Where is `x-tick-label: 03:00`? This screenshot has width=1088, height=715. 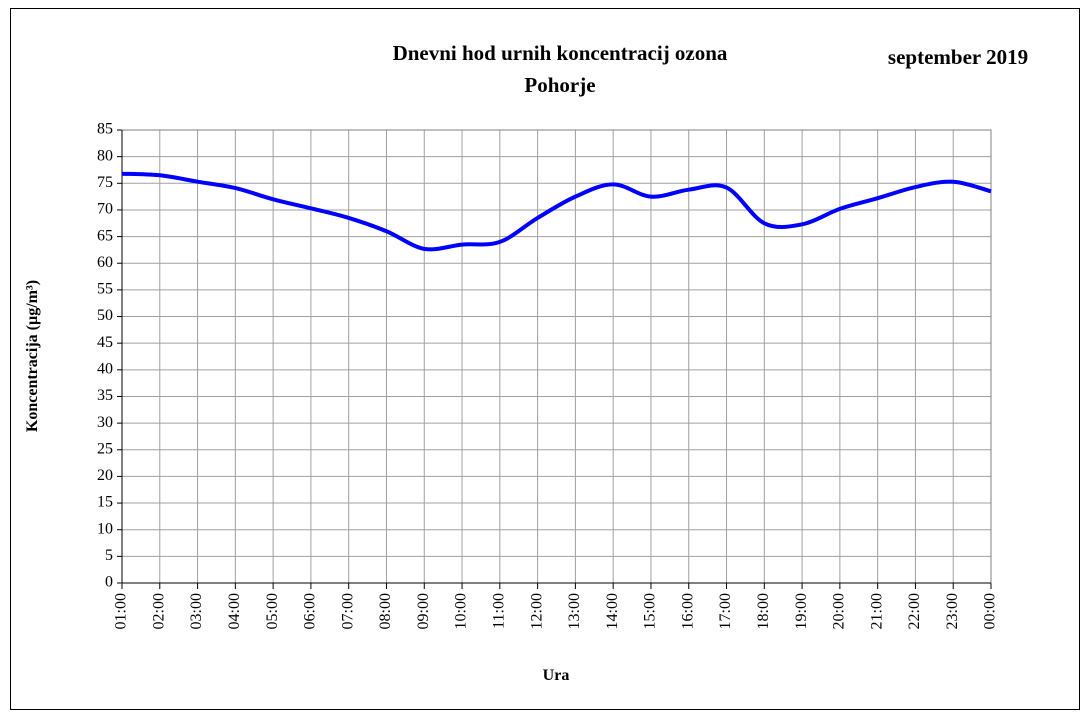 x-tick-label: 03:00 is located at coordinates (196, 611).